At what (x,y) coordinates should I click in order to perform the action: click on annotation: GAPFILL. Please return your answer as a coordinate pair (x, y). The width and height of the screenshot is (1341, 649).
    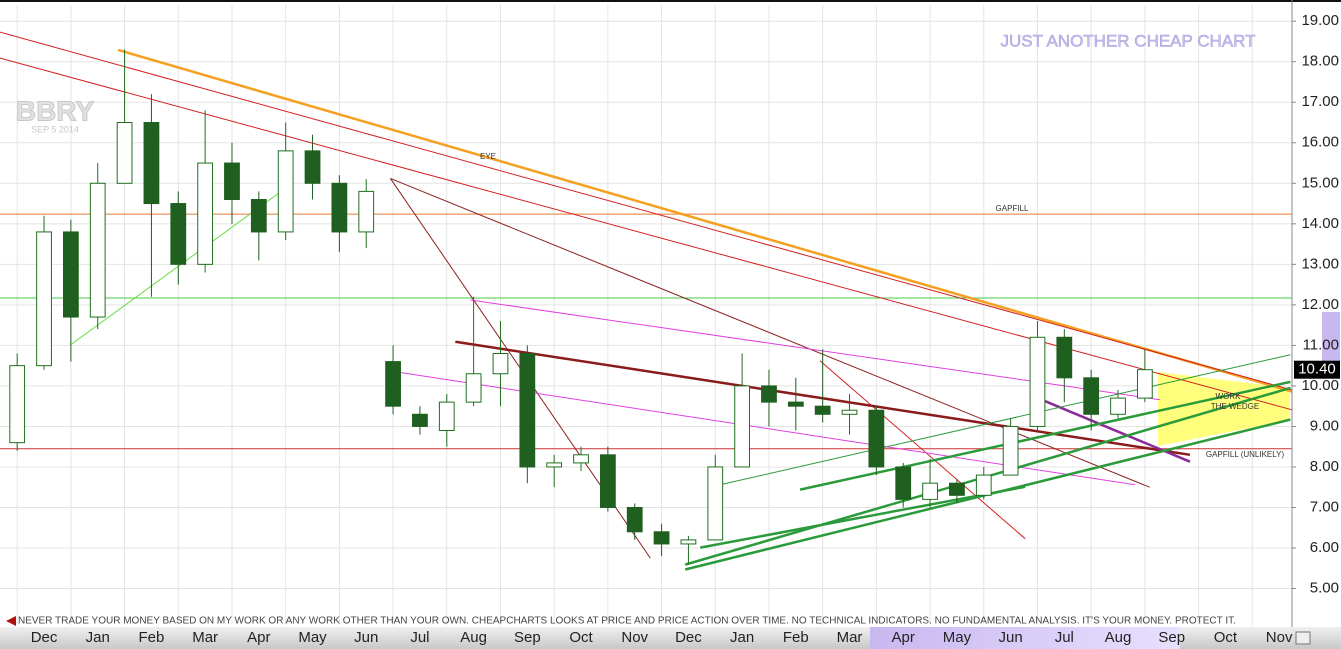
    Looking at the image, I should click on (1012, 208).